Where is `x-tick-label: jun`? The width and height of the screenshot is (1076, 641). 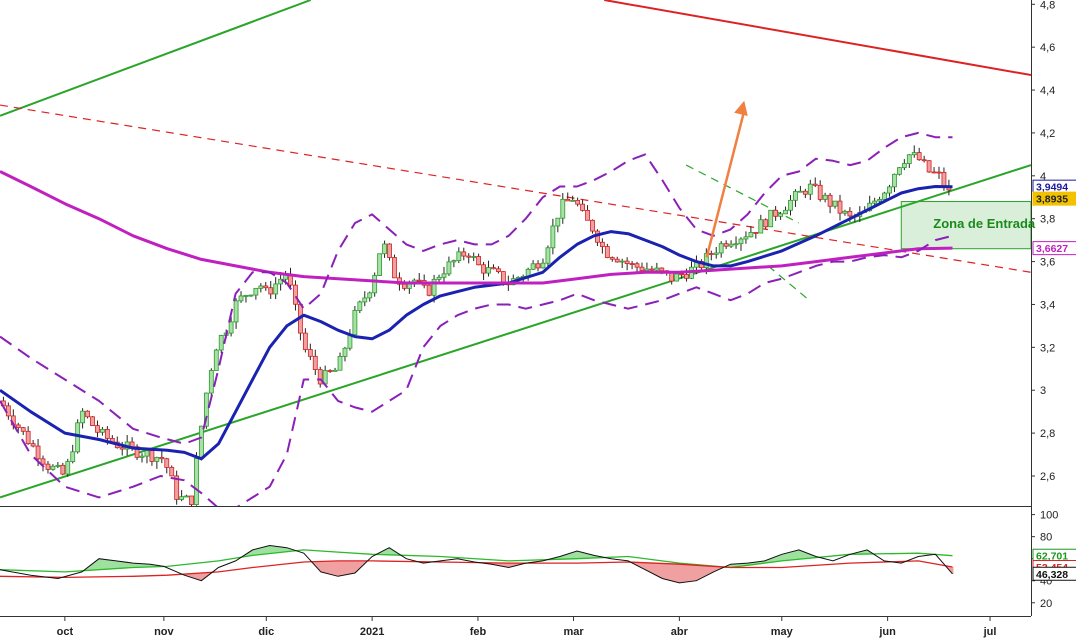 x-tick-label: jun is located at coordinates (887, 632).